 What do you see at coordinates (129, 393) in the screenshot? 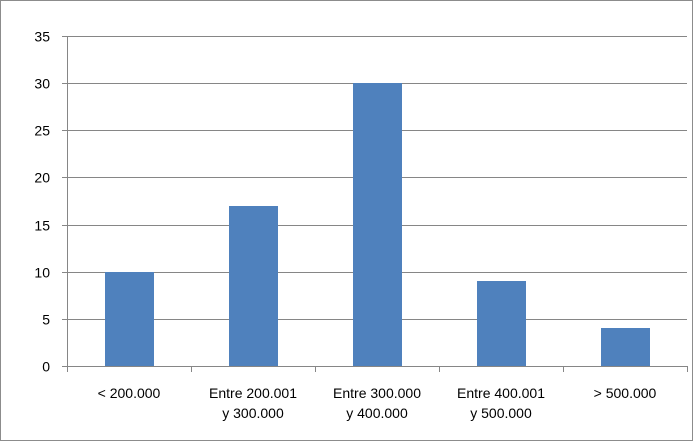
I see `x-tick-label: < 200.000` at bounding box center [129, 393].